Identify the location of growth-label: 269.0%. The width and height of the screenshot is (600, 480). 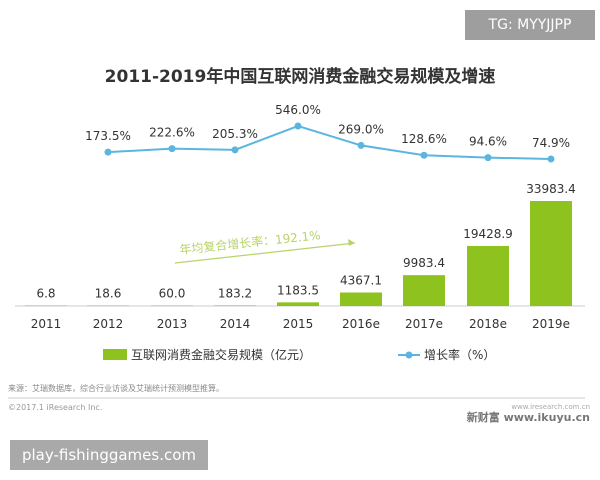
(361, 129).